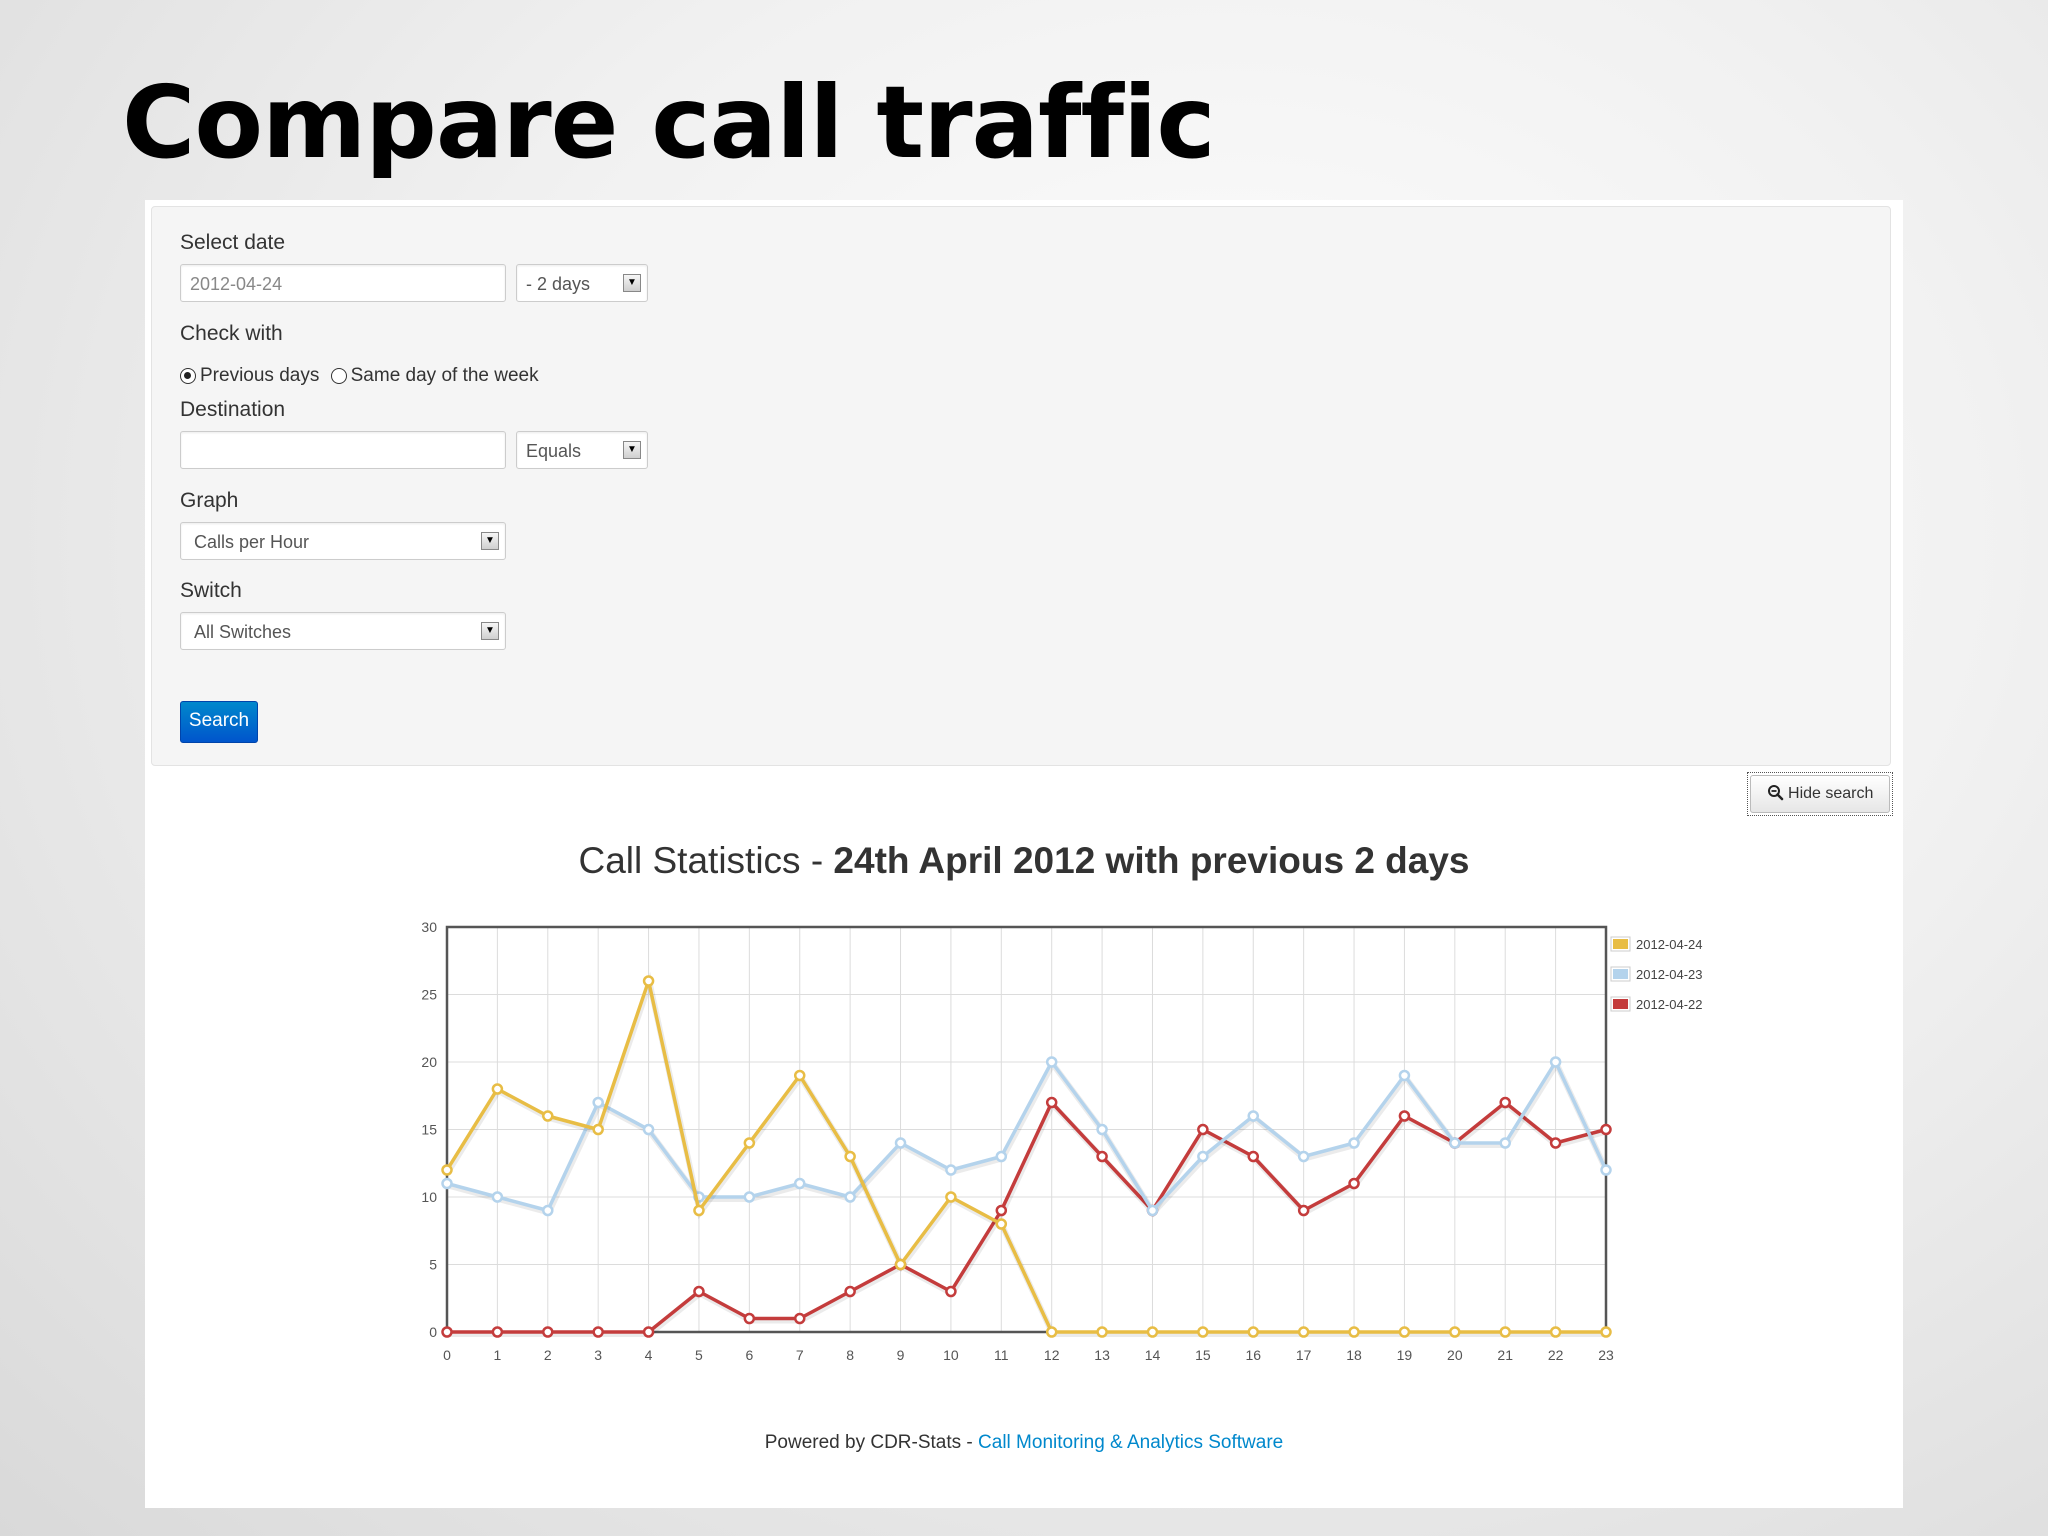  Describe the element at coordinates (850, 1355) in the screenshot. I see `x-tick-label: 8` at that location.